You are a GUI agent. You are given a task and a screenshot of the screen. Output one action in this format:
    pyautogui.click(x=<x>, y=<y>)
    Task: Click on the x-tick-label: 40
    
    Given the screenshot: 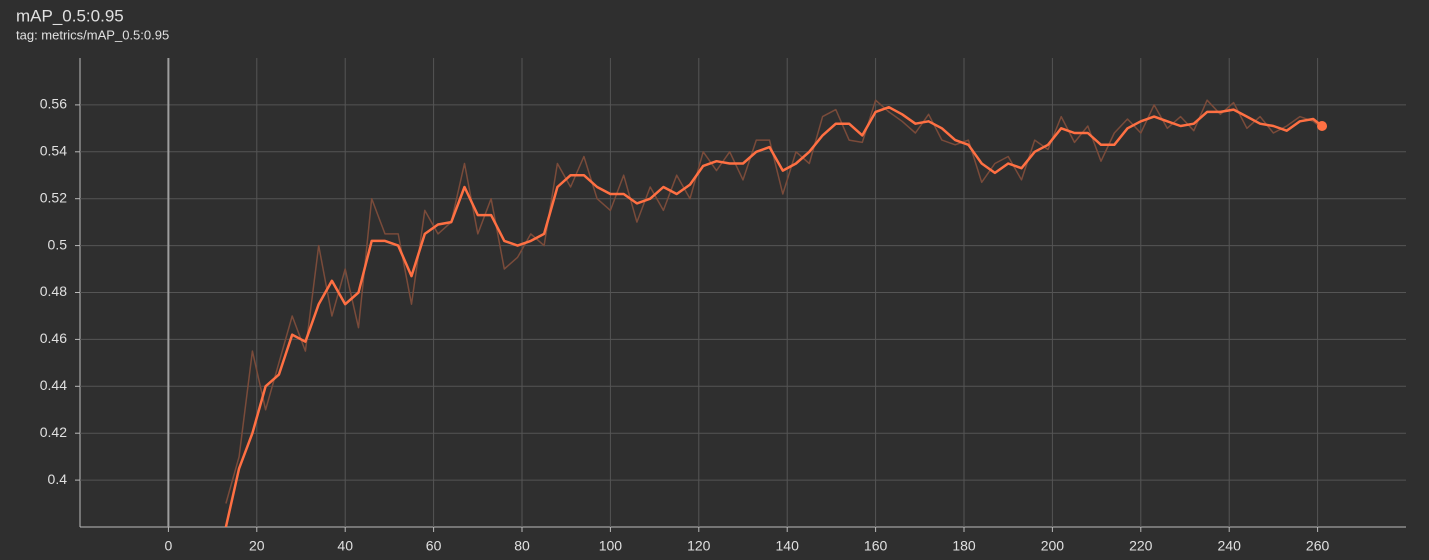 What is the action you would take?
    pyautogui.click(x=345, y=546)
    